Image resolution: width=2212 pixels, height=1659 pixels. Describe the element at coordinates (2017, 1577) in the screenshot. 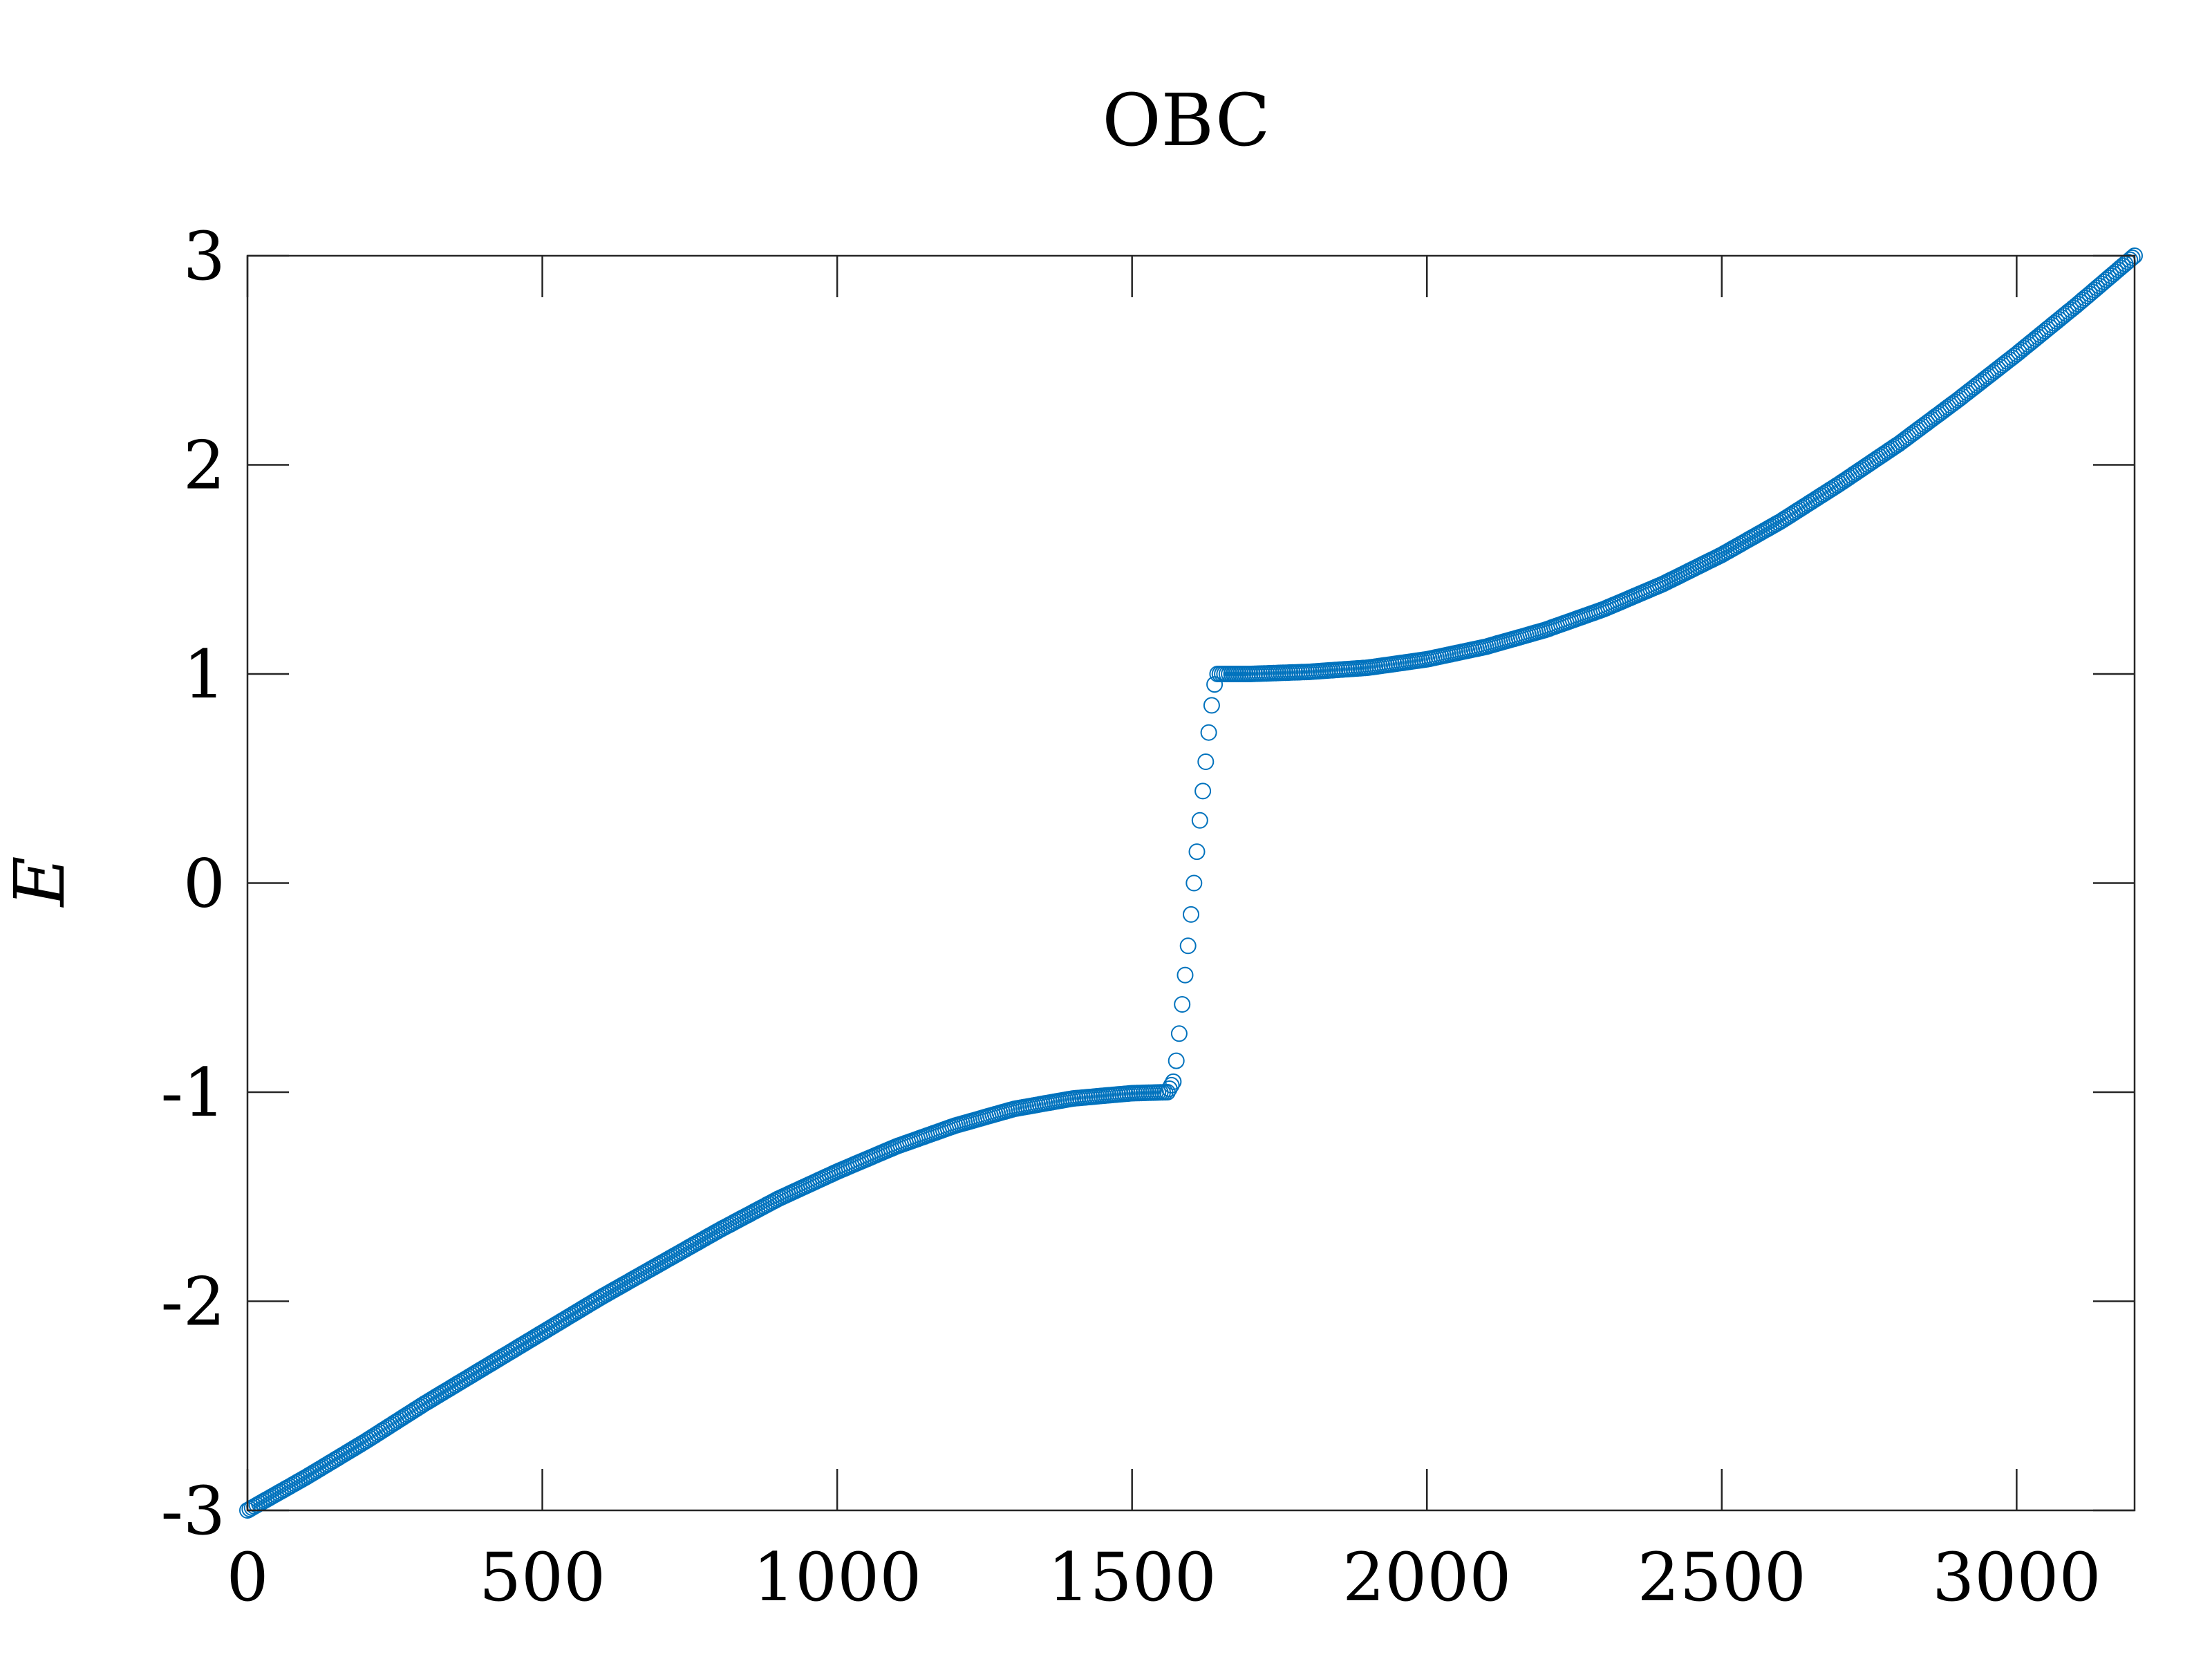

I see `x-tick-label: 3000` at that location.